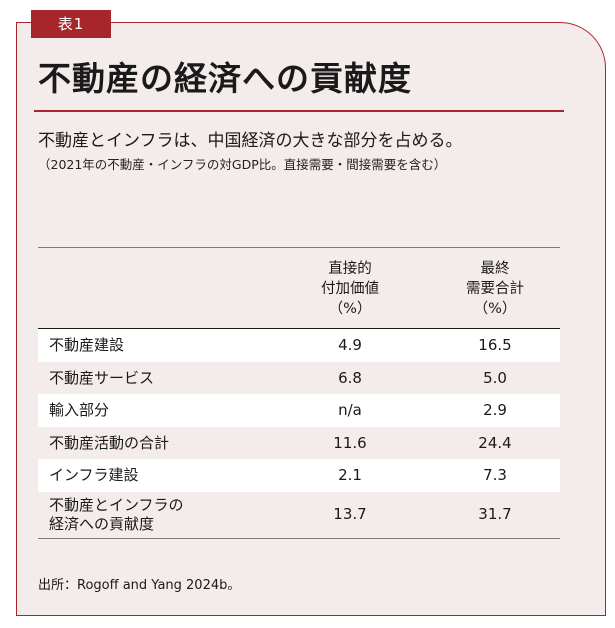 This screenshot has height=628, width=615. I want to click on table-row: 輸入部分 n/a 2.9, so click(299, 410).